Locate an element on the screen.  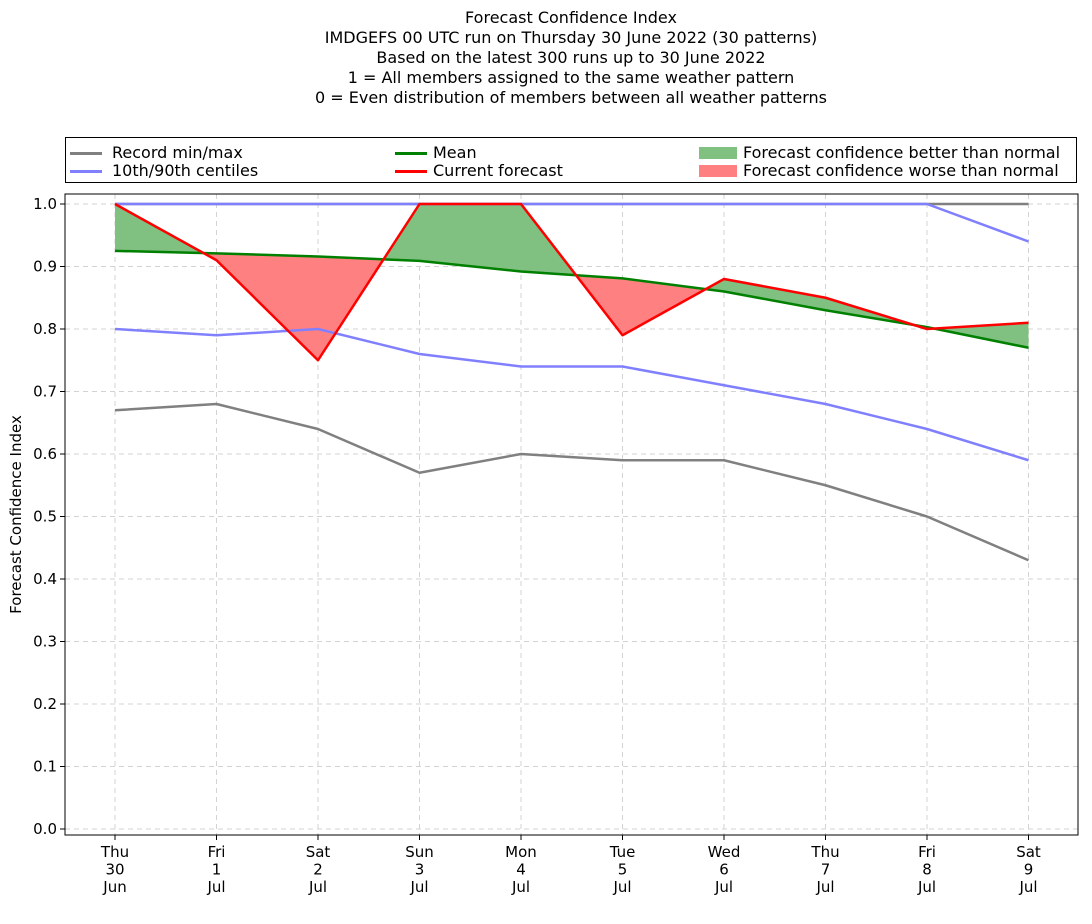
legend-label-current: Current forecast is located at coordinates (498, 170).